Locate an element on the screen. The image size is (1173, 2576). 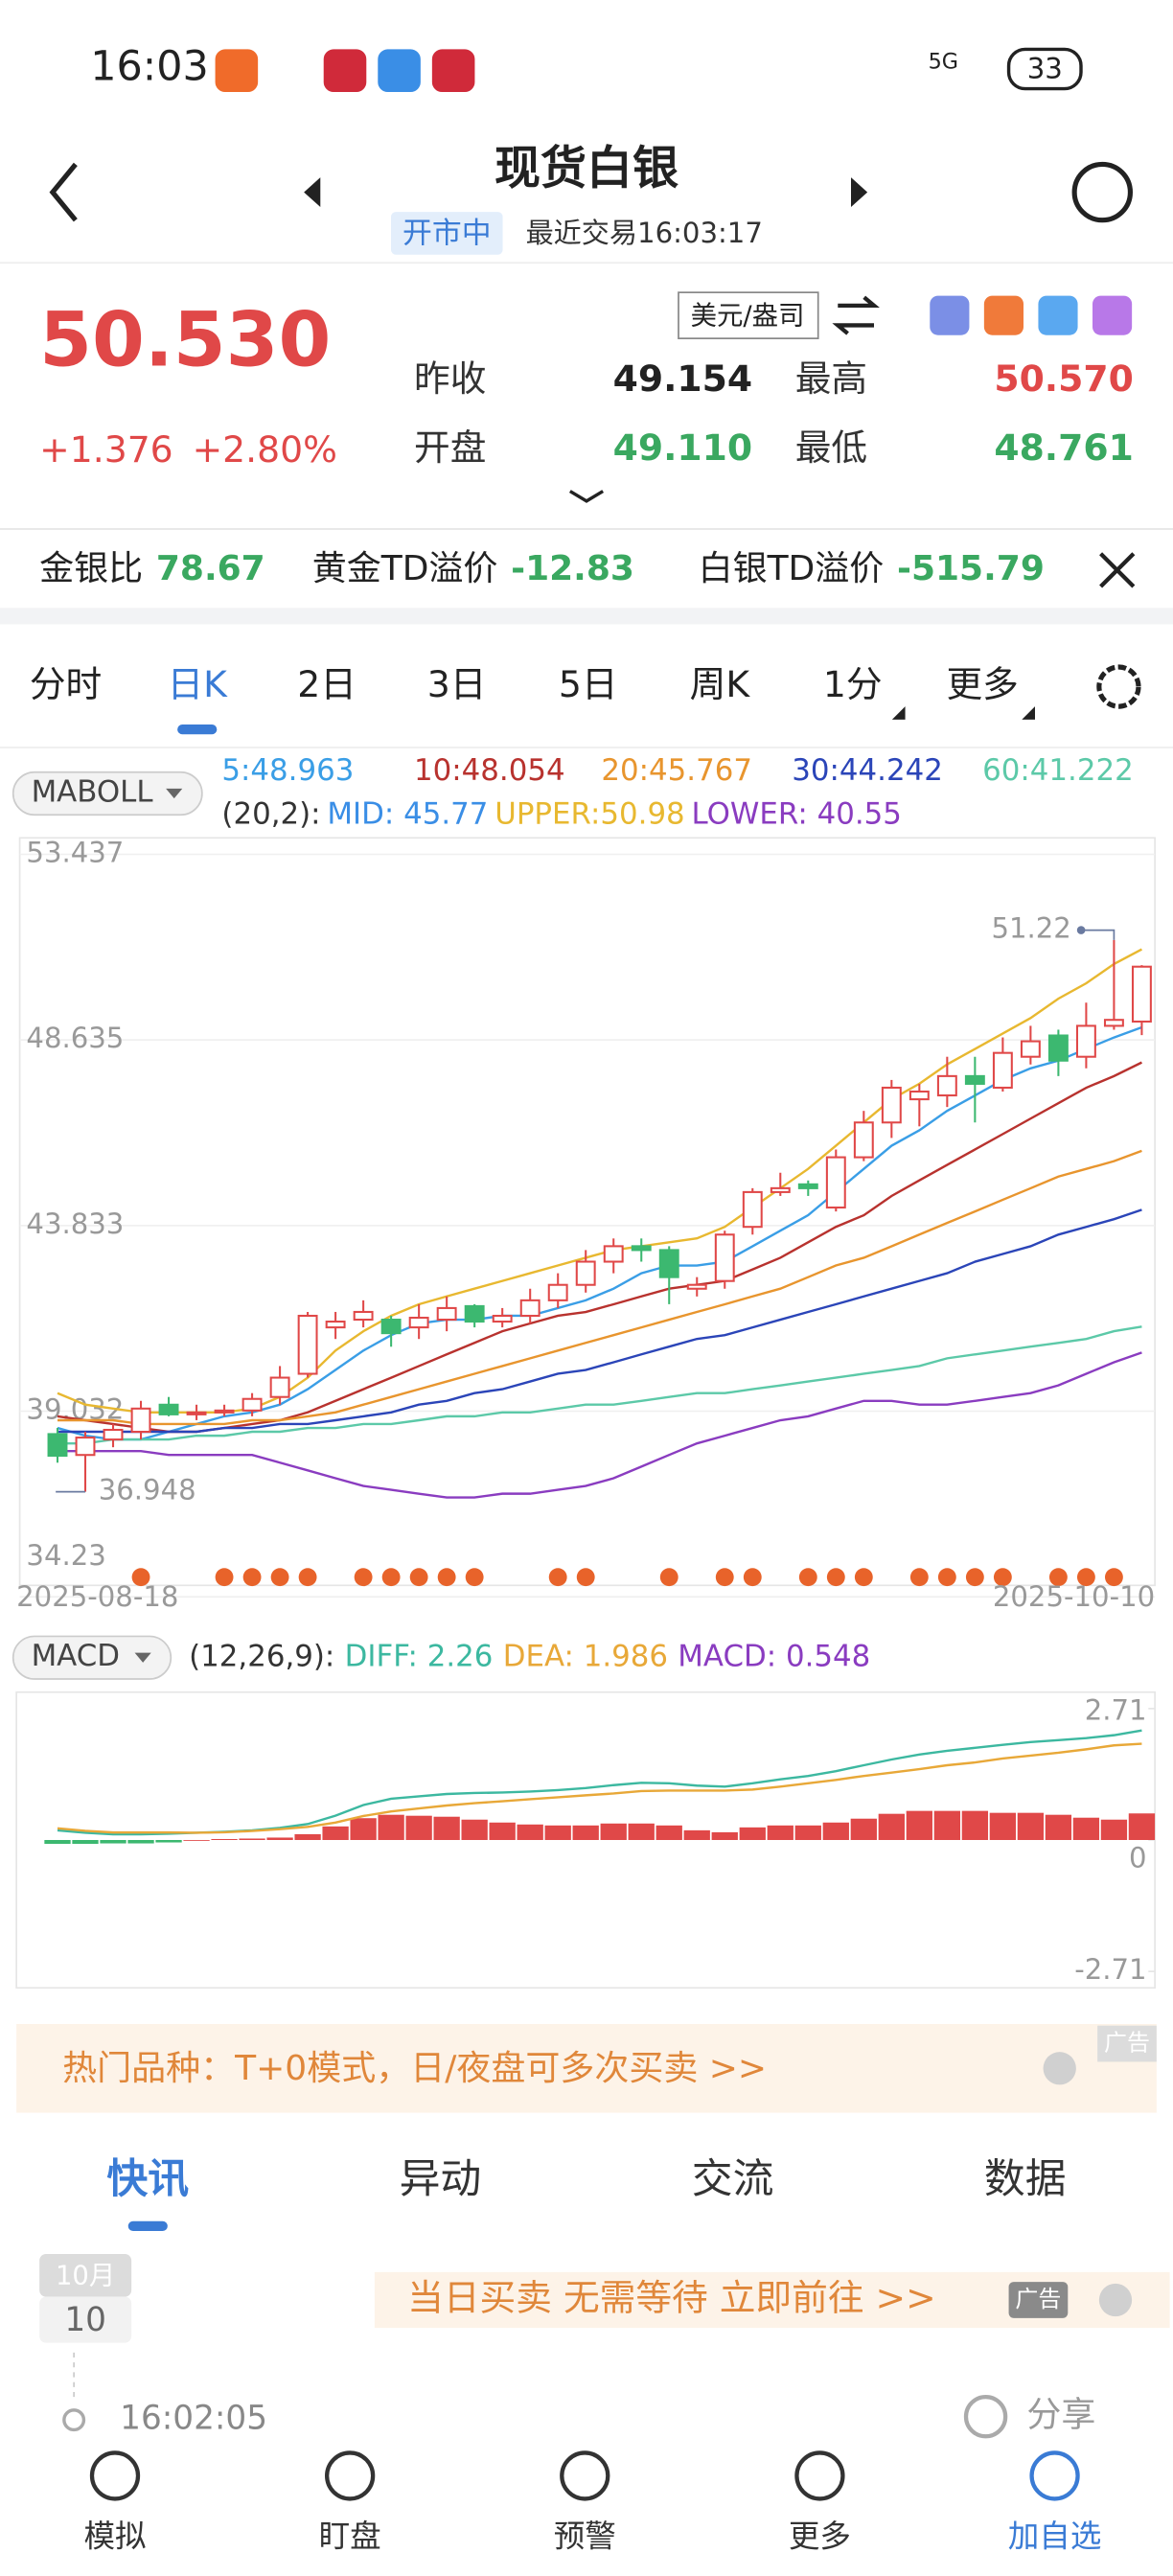
next-button is located at coordinates (859, 192).